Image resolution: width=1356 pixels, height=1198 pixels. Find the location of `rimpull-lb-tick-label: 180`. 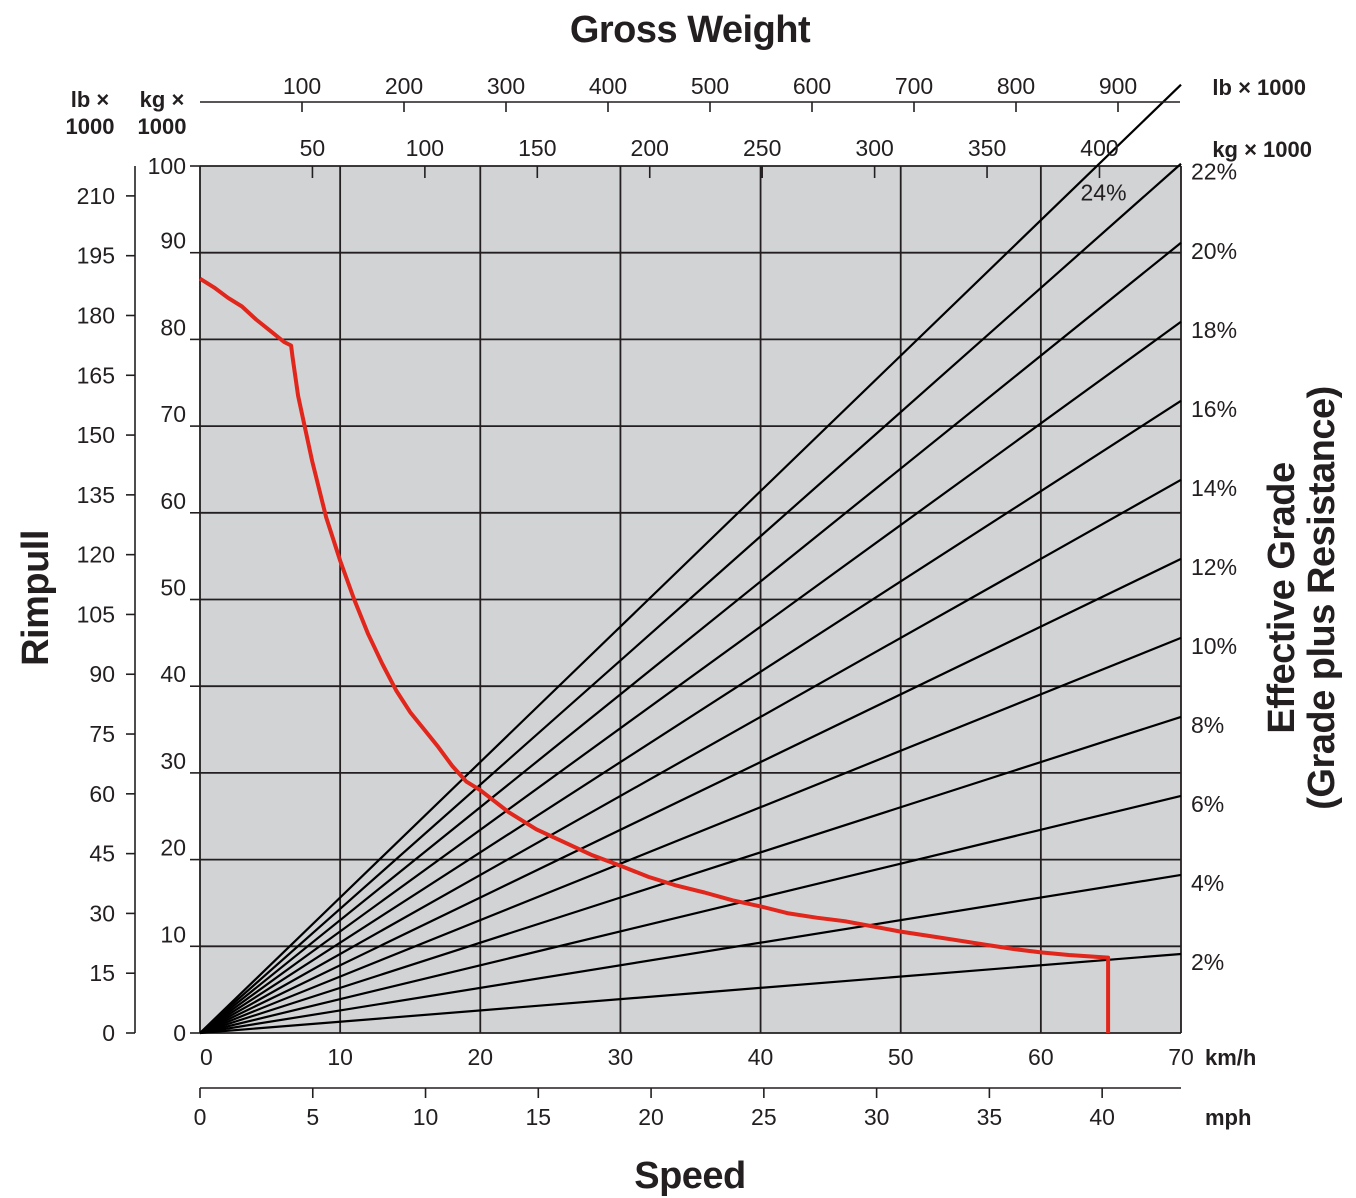

rimpull-lb-tick-label: 180 is located at coordinates (96, 315).